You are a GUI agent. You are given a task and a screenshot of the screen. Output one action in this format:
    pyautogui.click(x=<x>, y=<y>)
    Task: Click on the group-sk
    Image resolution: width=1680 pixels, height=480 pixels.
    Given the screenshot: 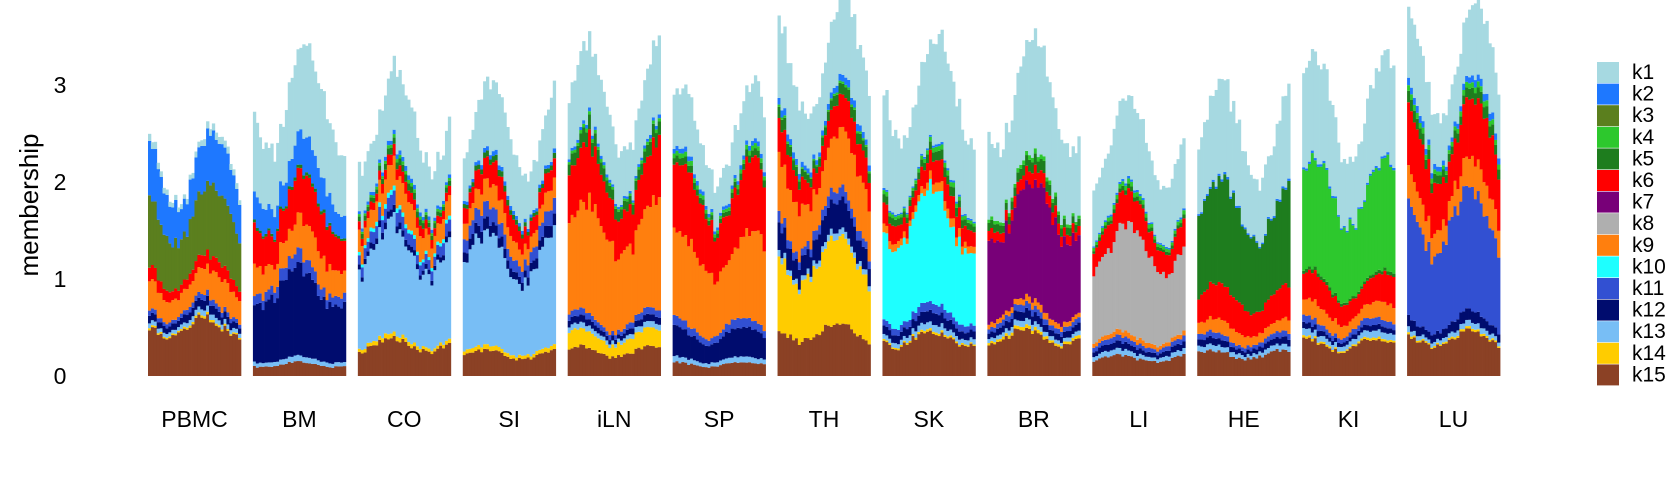 What is the action you would take?
    pyautogui.click(x=929, y=202)
    